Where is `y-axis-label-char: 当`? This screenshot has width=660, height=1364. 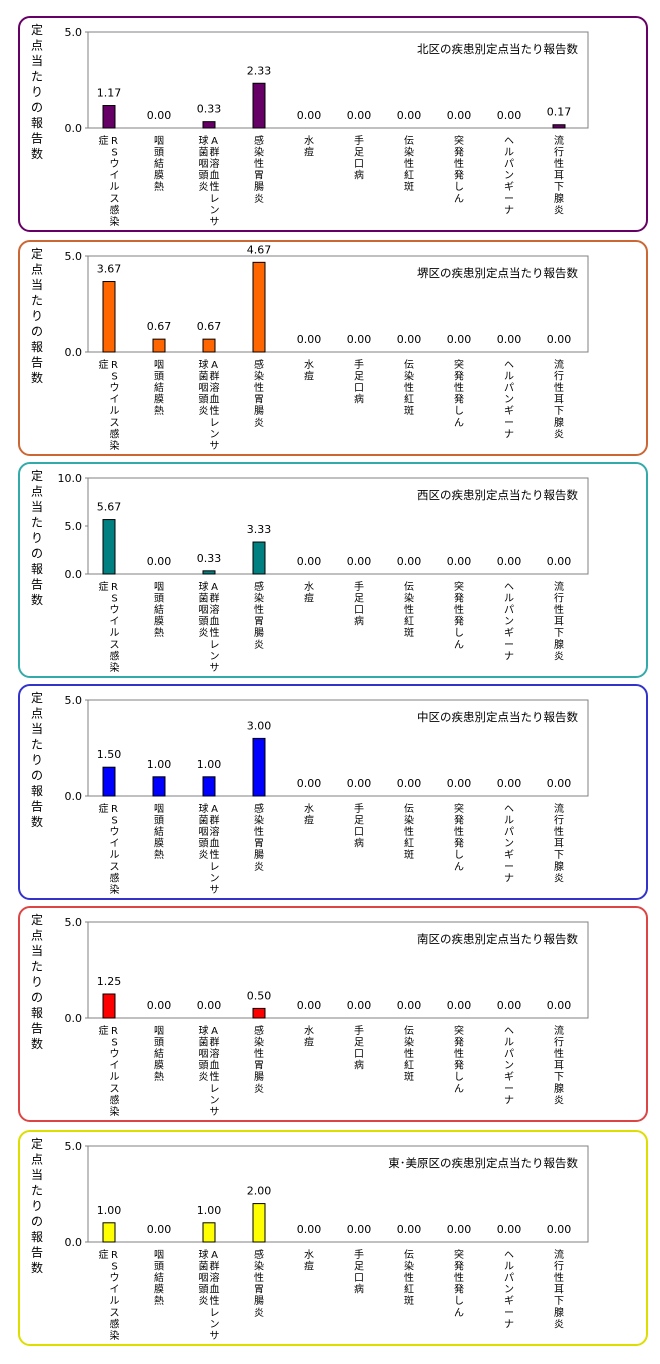
y-axis-label-char: 当 is located at coordinates (37, 951).